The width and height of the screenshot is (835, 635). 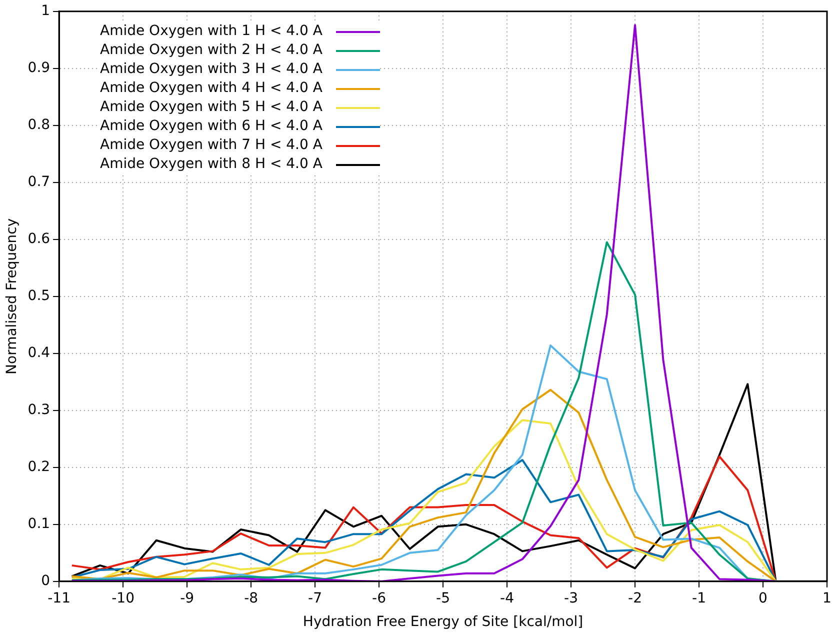 I want to click on y-tick-label: 0.3, so click(x=39, y=410).